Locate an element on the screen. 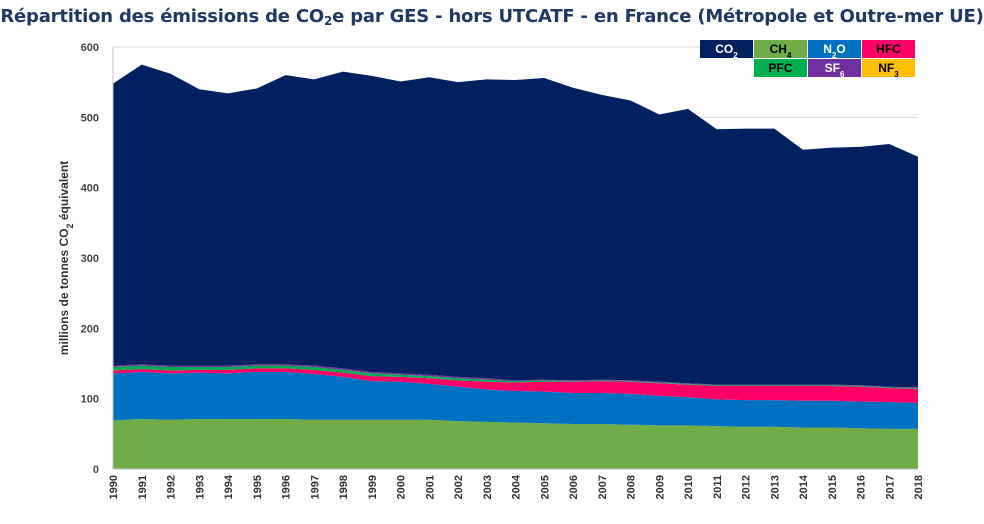 This screenshot has width=984, height=524. y-tick-label-100: 100 is located at coordinates (90, 400).